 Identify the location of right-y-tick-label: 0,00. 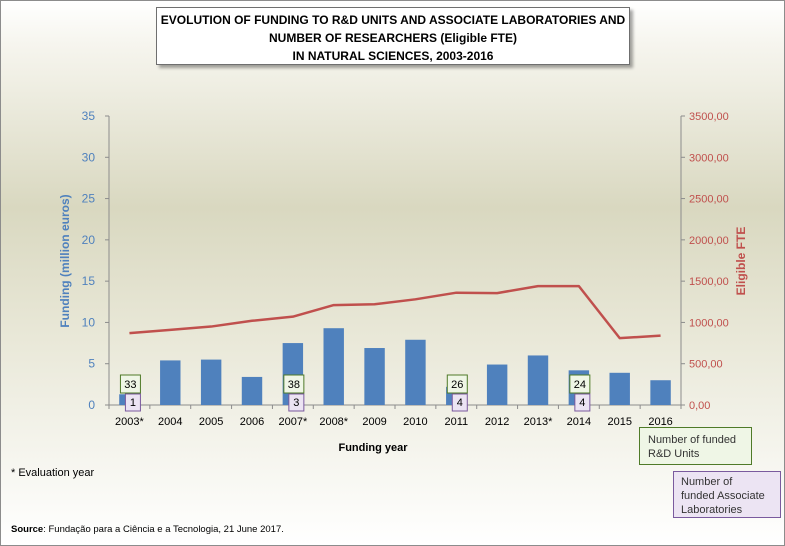
(699, 406).